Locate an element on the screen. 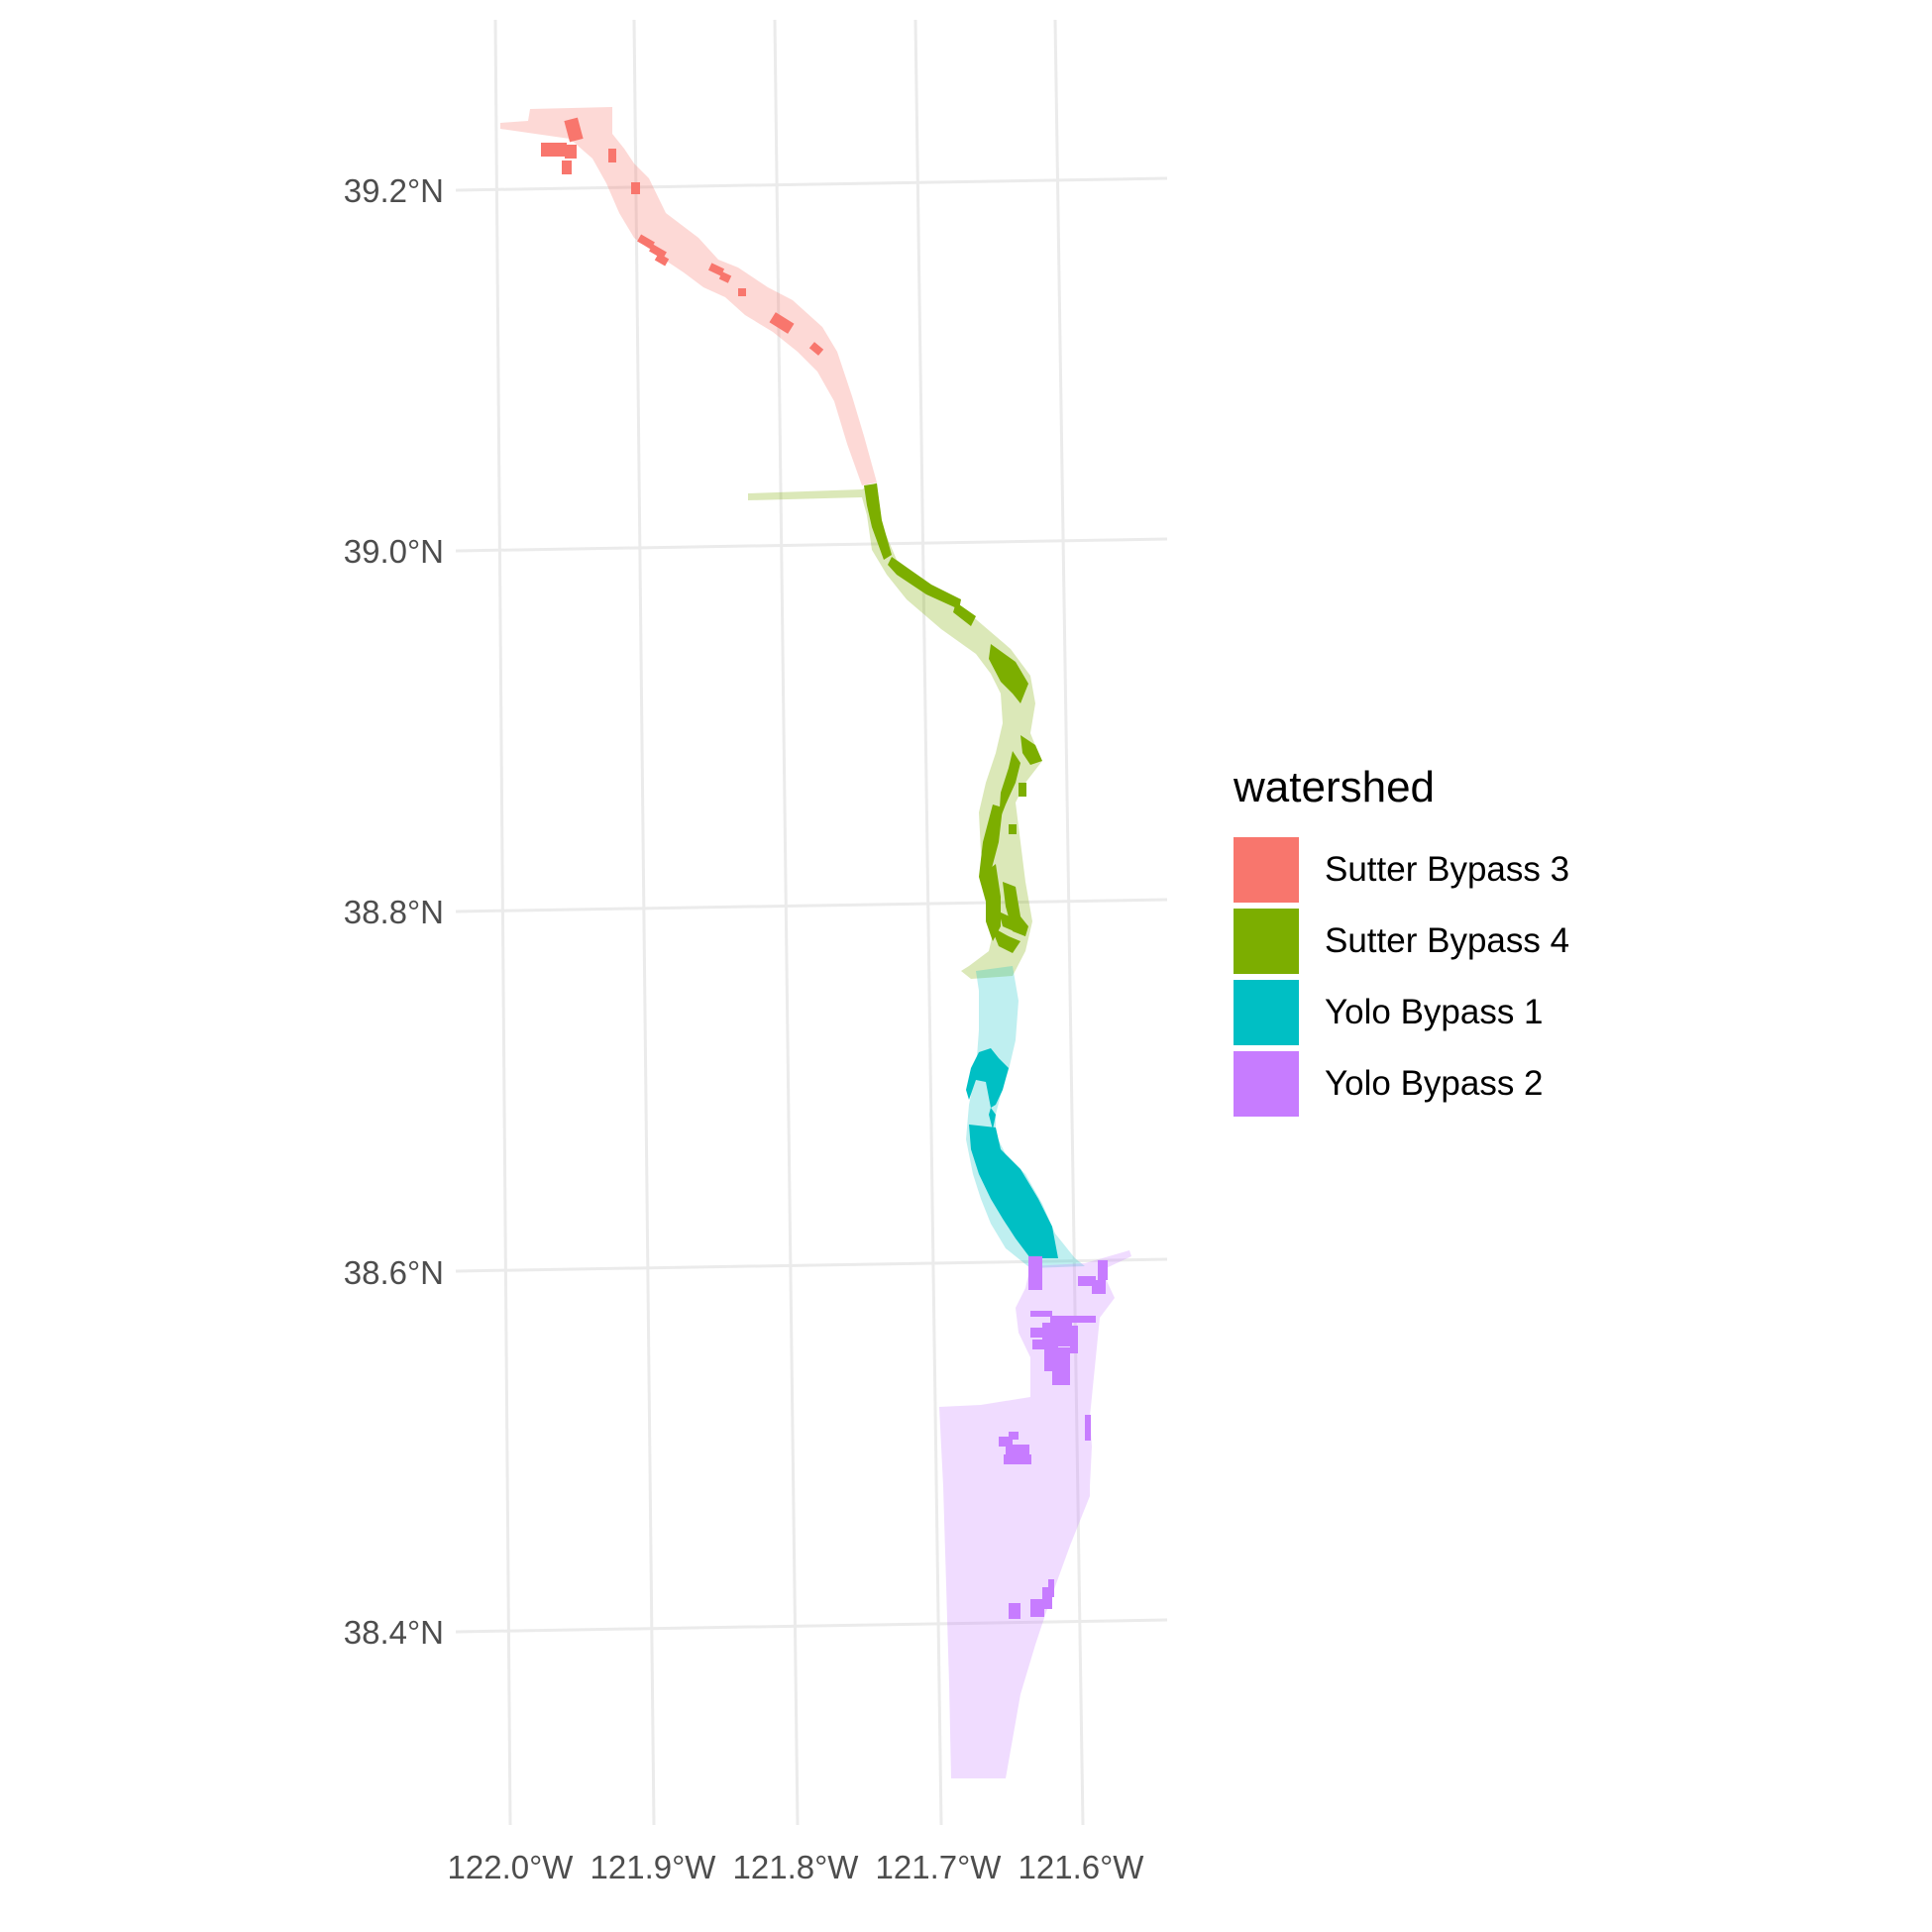 The width and height of the screenshot is (1932, 1932). legend-item: Yolo Bypass 1 is located at coordinates (1401, 1012).